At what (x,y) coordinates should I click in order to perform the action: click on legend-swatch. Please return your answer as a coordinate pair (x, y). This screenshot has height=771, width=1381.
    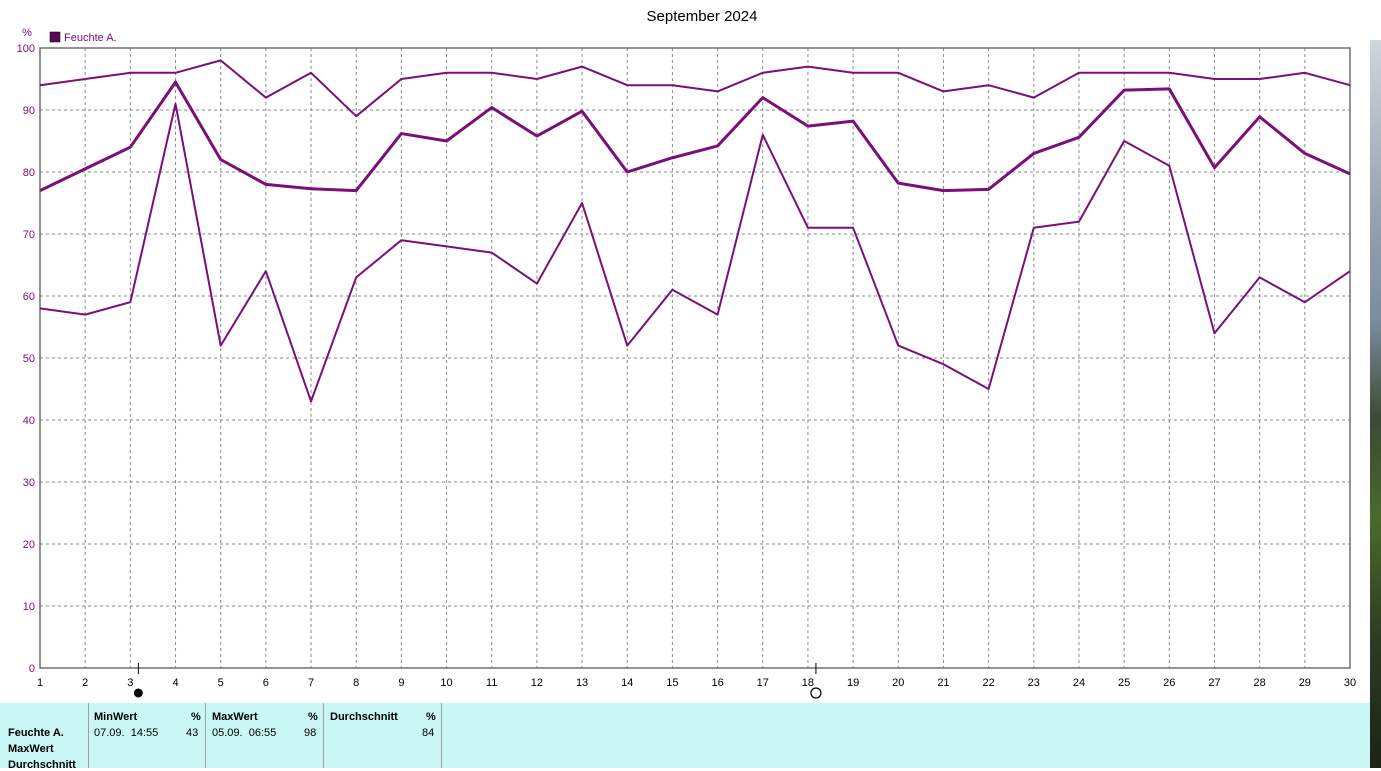
    Looking at the image, I should click on (55, 37).